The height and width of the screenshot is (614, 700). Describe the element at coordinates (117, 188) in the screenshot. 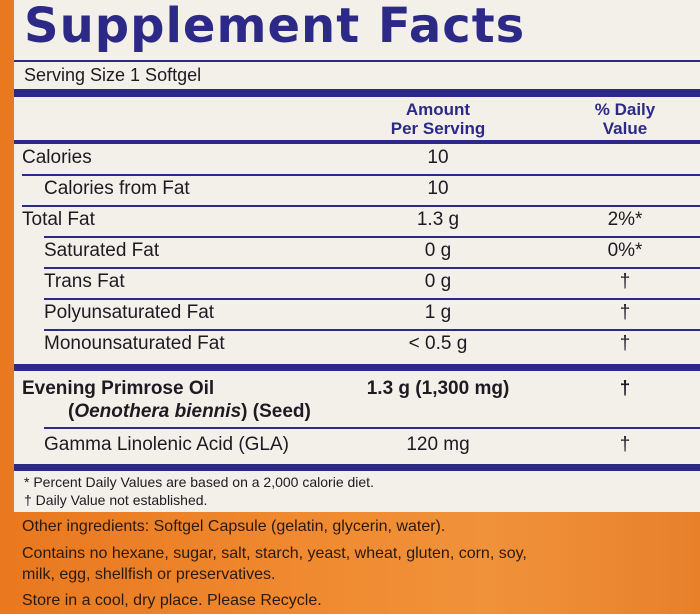

I see `nutrient-label: Calories from Fat` at that location.